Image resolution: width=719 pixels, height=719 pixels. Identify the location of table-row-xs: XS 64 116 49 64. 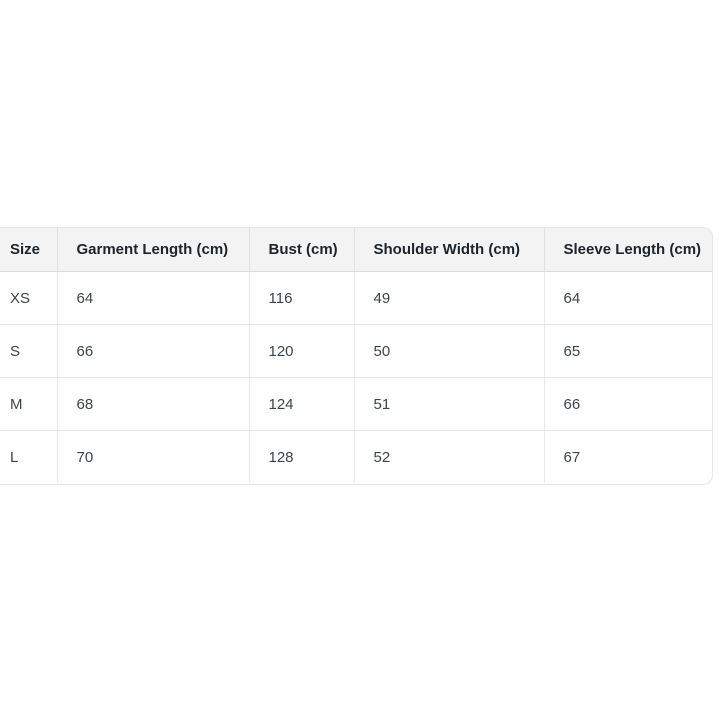
(356, 298).